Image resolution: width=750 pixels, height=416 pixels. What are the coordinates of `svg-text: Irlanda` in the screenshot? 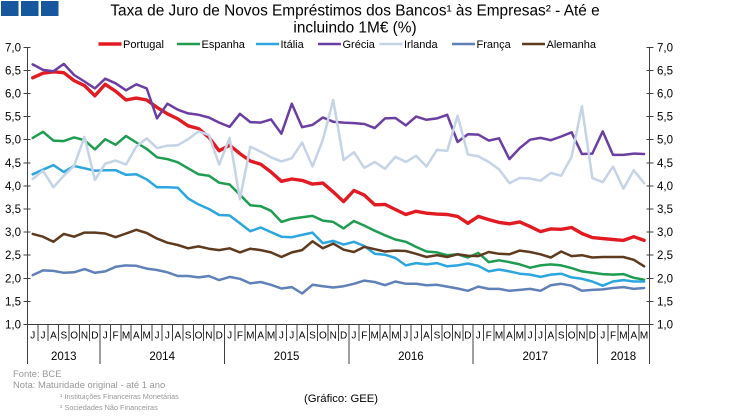 It's located at (421, 45).